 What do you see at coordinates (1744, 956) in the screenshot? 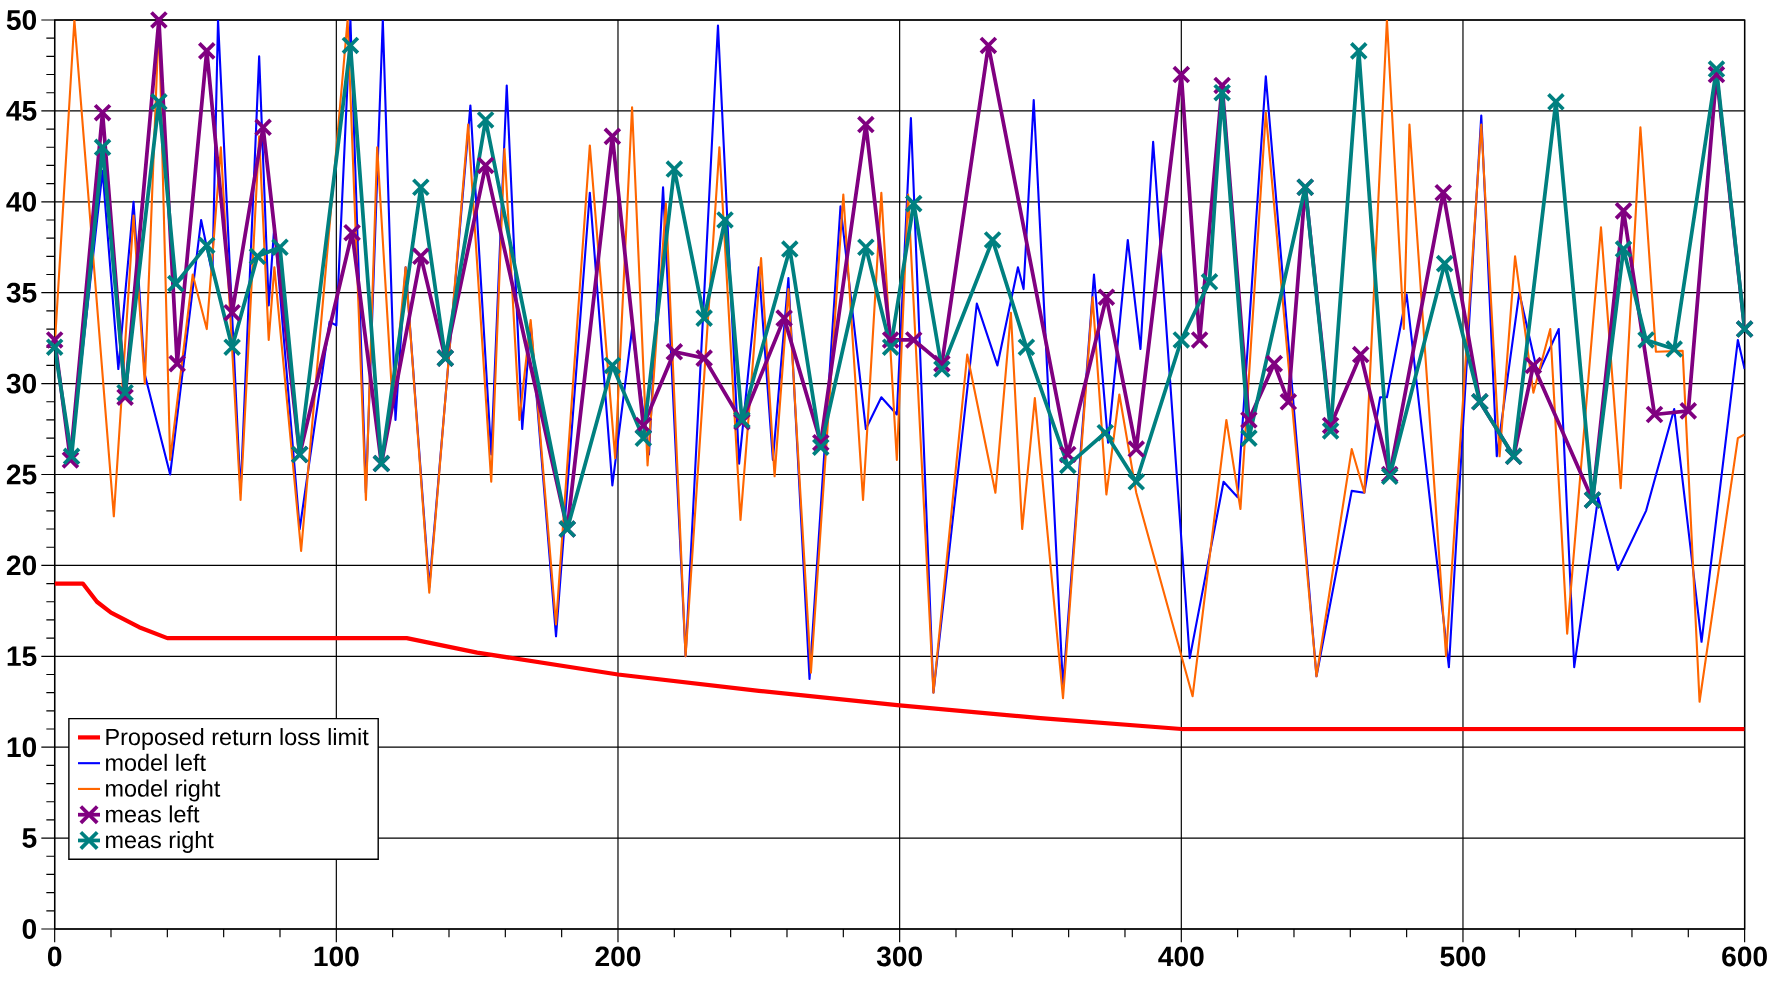
I see `x-tick-label: 600` at bounding box center [1744, 956].